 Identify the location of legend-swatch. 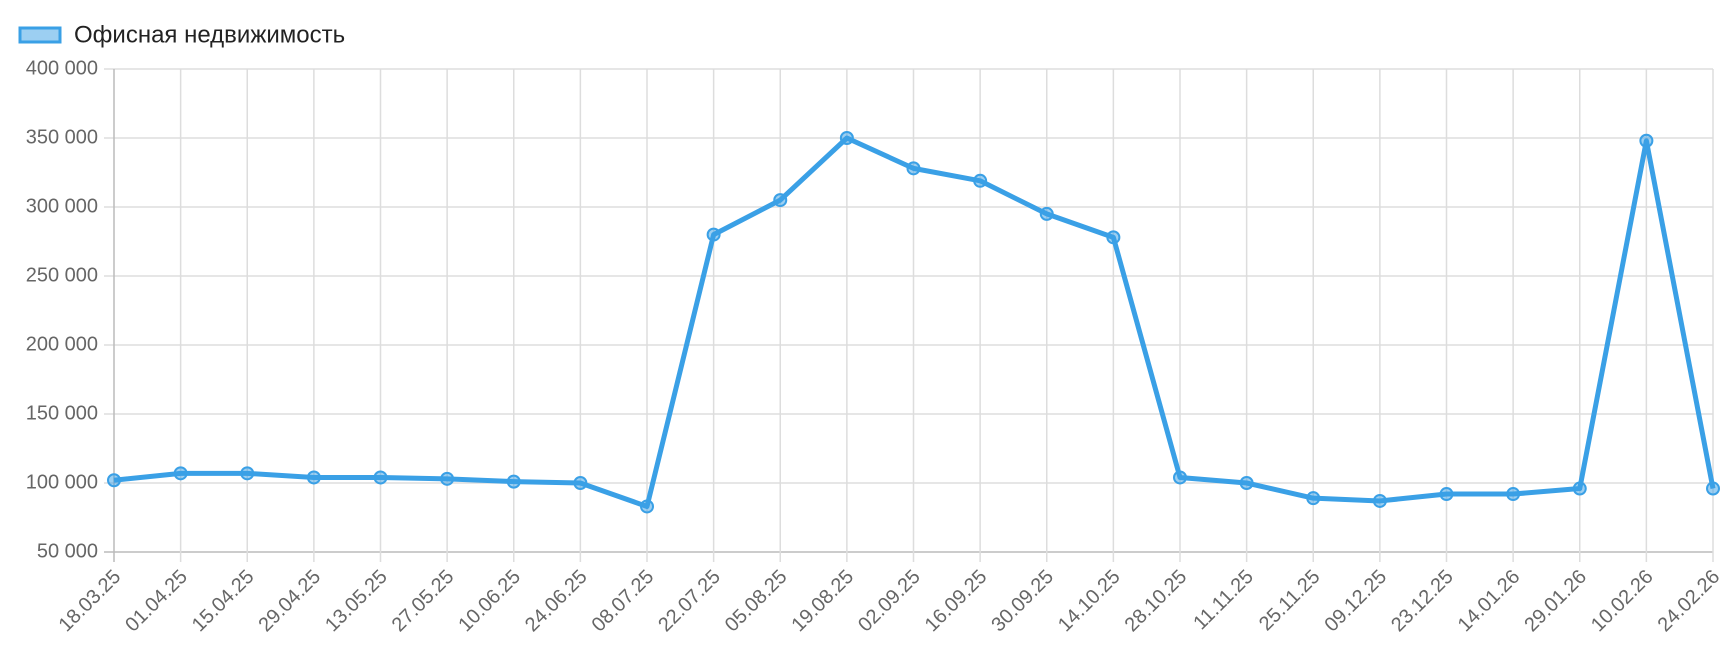
(40, 35).